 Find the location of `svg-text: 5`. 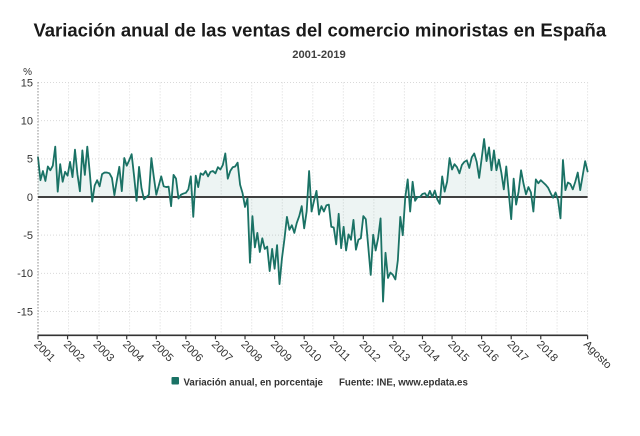

svg-text: 5 is located at coordinates (30, 160).